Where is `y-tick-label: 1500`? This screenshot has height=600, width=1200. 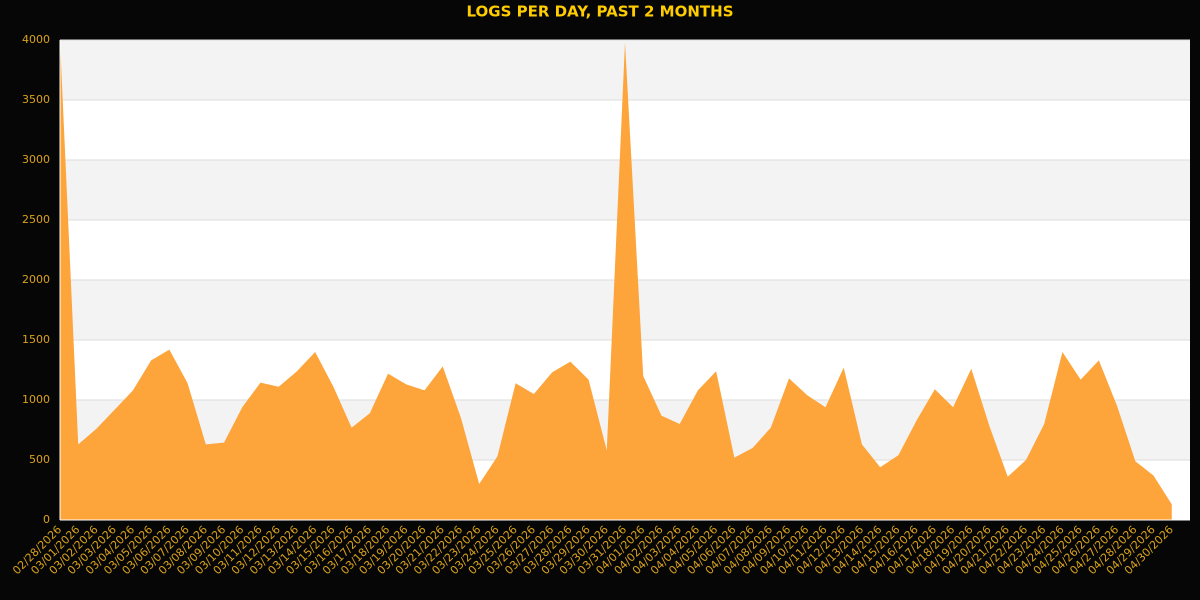
y-tick-label: 1500 is located at coordinates (36, 339).